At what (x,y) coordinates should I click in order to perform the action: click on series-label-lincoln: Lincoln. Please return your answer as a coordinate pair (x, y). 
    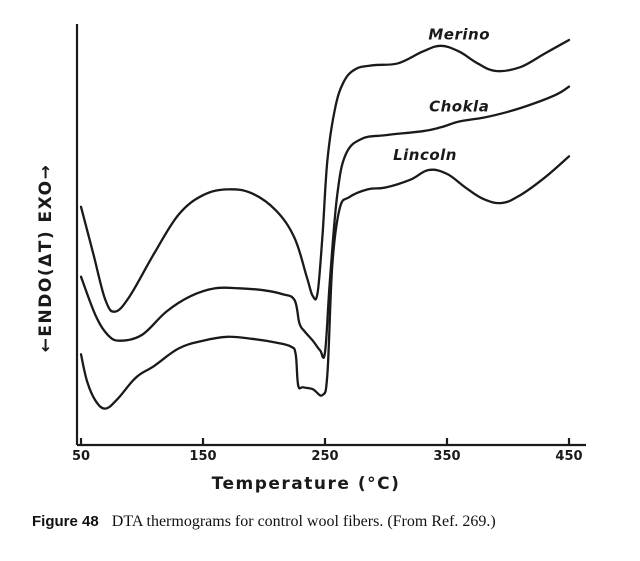
    Looking at the image, I should click on (425, 155).